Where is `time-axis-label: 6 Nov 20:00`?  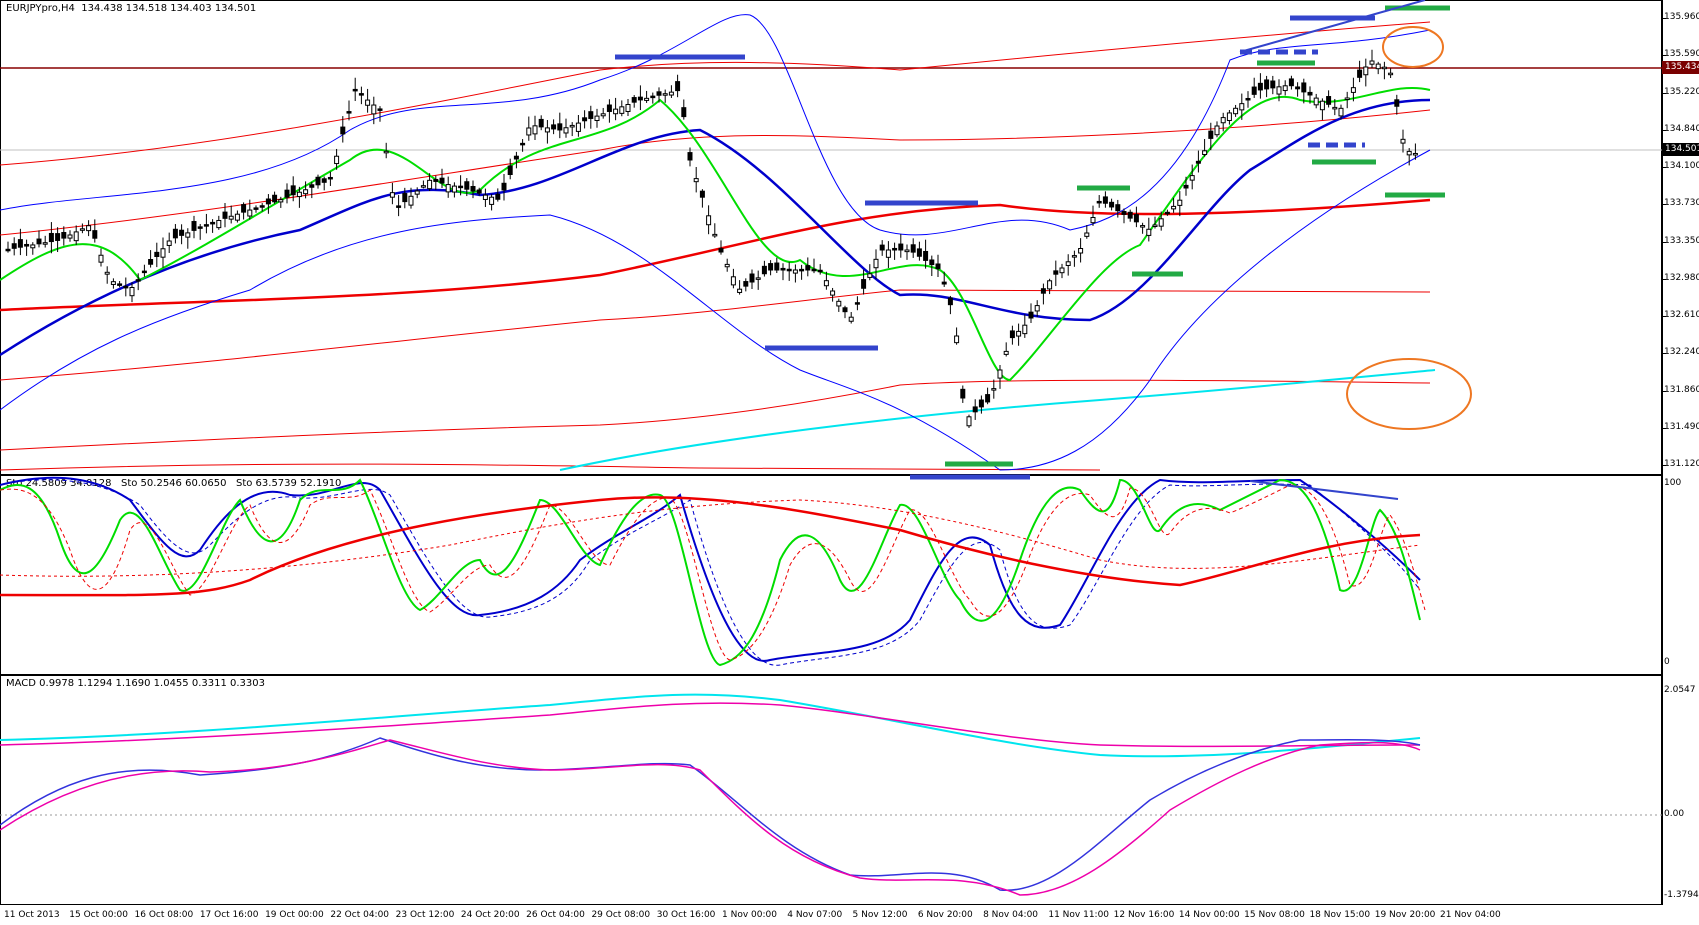
time-axis-label: 6 Nov 20:00 is located at coordinates (945, 915).